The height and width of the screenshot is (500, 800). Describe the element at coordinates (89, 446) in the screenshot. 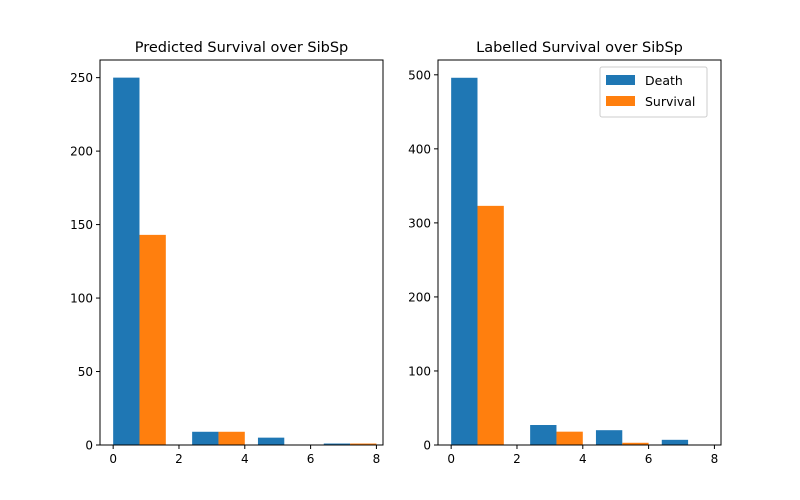

I see `chart-1-y-tick-label: 0` at that location.